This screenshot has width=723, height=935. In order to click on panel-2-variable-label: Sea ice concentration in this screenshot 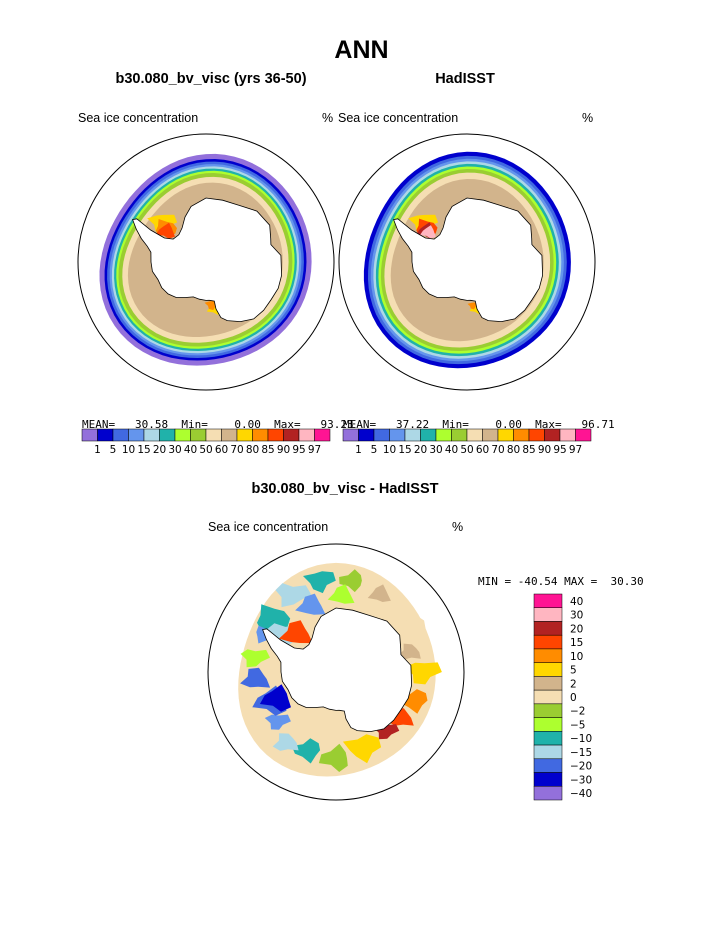, I will do `click(398, 118)`.